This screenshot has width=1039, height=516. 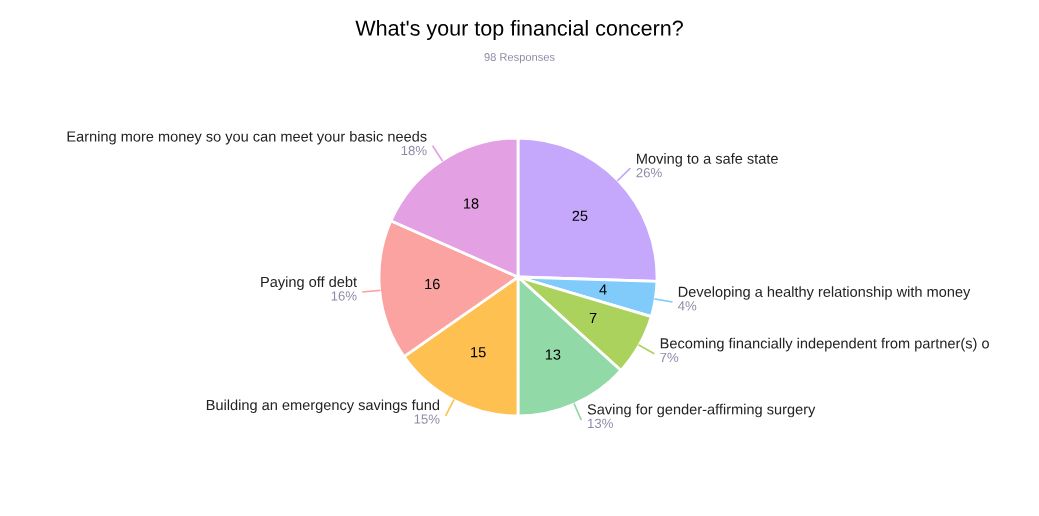 I want to click on text: 26%, so click(x=649, y=173).